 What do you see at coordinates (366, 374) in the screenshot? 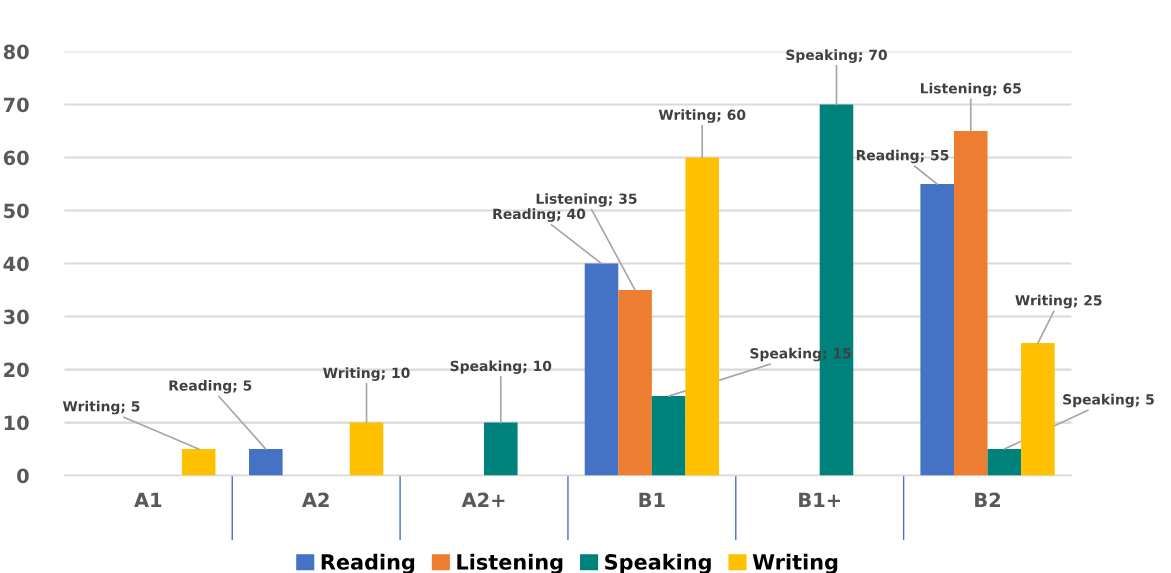
I see `data-label: Writing; 10` at bounding box center [366, 374].